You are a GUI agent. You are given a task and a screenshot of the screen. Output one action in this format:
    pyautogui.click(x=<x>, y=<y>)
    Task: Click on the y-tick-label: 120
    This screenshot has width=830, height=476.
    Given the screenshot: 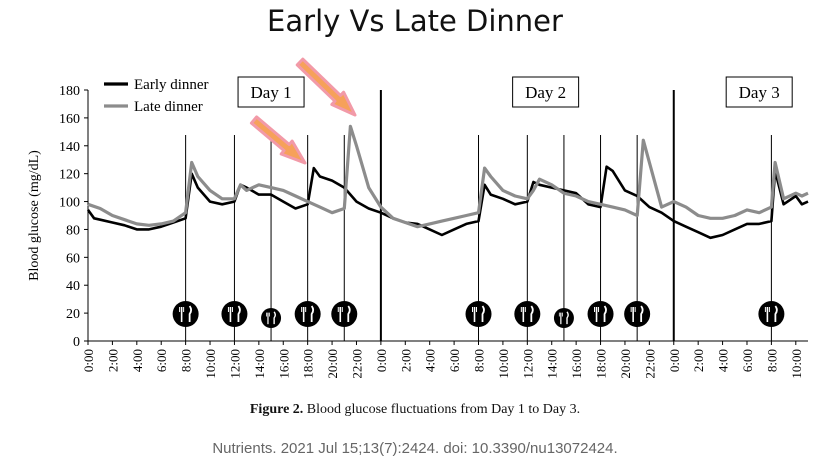 What is the action you would take?
    pyautogui.click(x=69, y=175)
    